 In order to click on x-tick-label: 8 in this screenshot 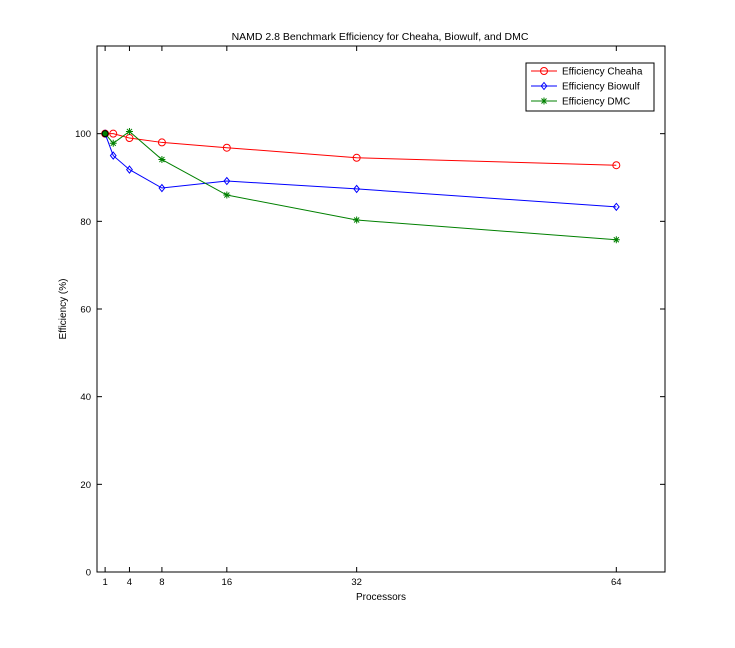, I will do `click(161, 582)`.